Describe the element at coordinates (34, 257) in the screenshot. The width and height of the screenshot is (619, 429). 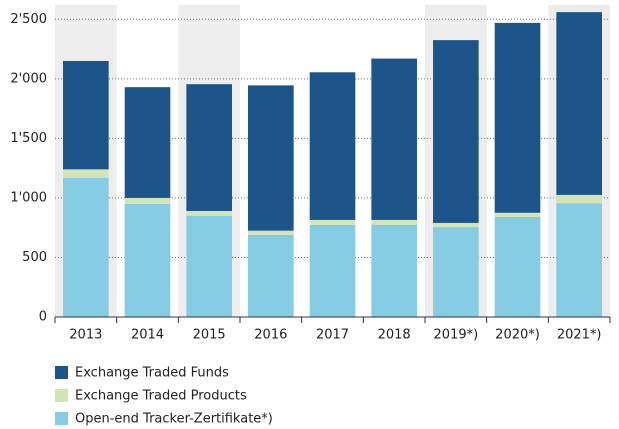
I see `y-tick-label: 500` at that location.